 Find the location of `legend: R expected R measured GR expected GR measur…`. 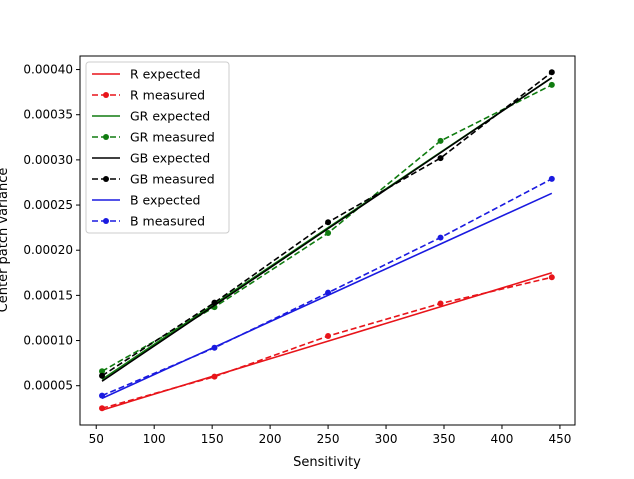

legend: R expected R measured GR expected GR measur… is located at coordinates (157, 147).